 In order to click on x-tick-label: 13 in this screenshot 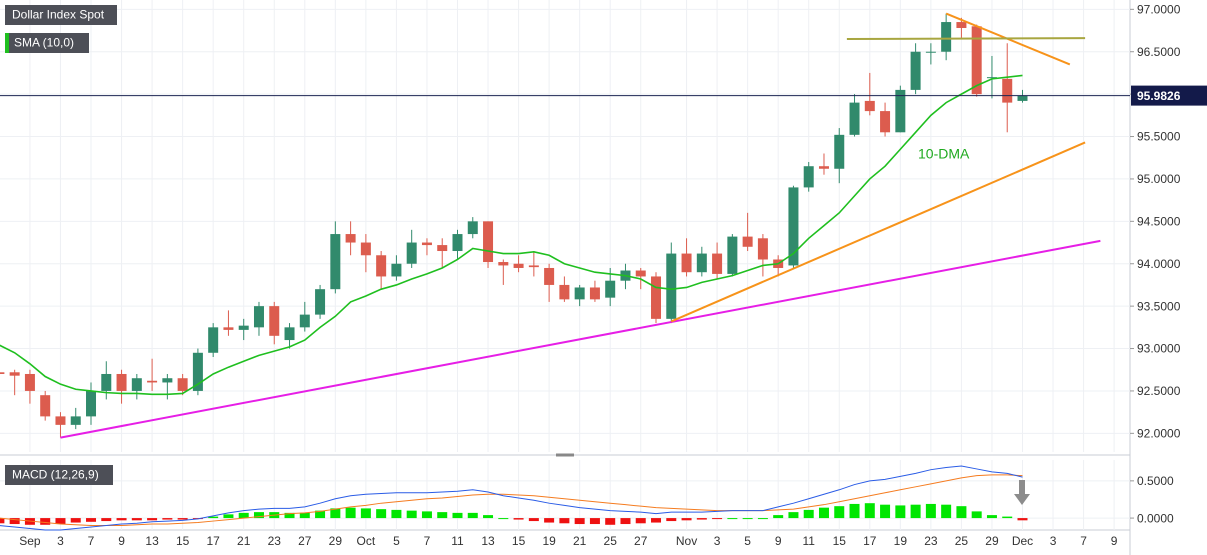, I will do `click(488, 541)`.